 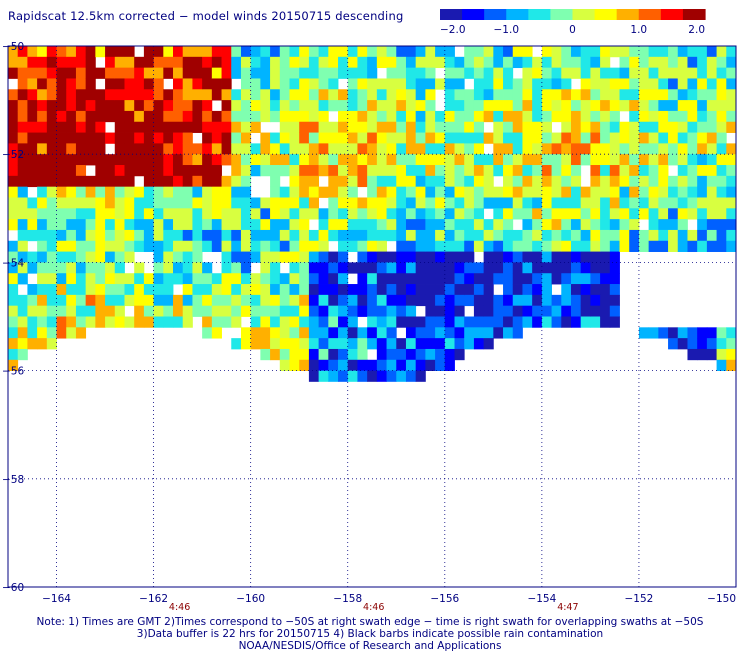 I want to click on longitude-tick-labels: −164 −162 −160 −158 −156 −154 −152 −150, so click(x=389, y=599).